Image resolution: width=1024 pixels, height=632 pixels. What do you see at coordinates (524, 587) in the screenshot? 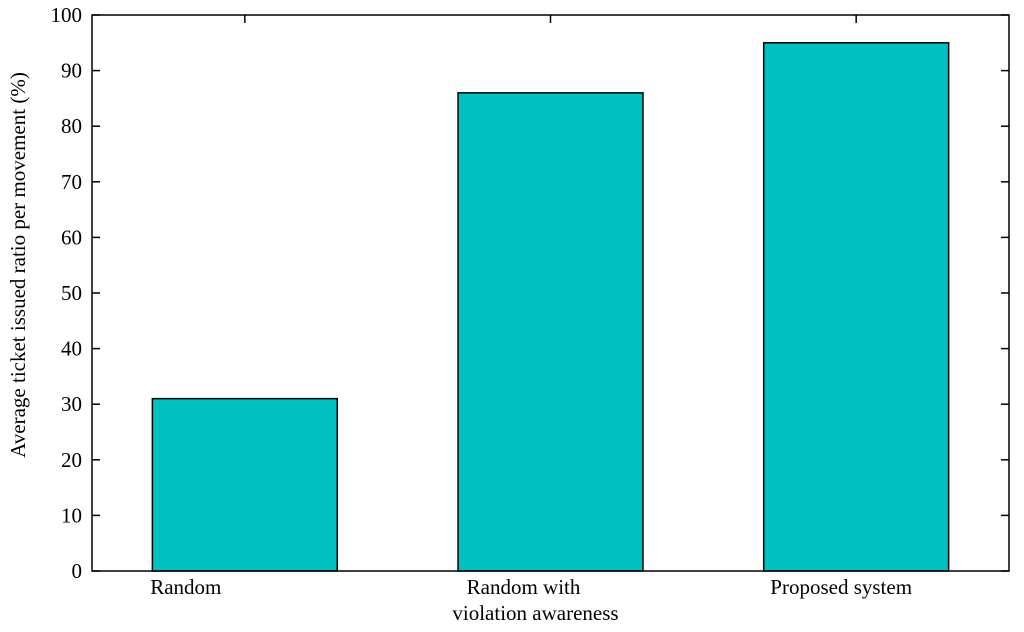
I see `x-tick-label: Random with` at bounding box center [524, 587].